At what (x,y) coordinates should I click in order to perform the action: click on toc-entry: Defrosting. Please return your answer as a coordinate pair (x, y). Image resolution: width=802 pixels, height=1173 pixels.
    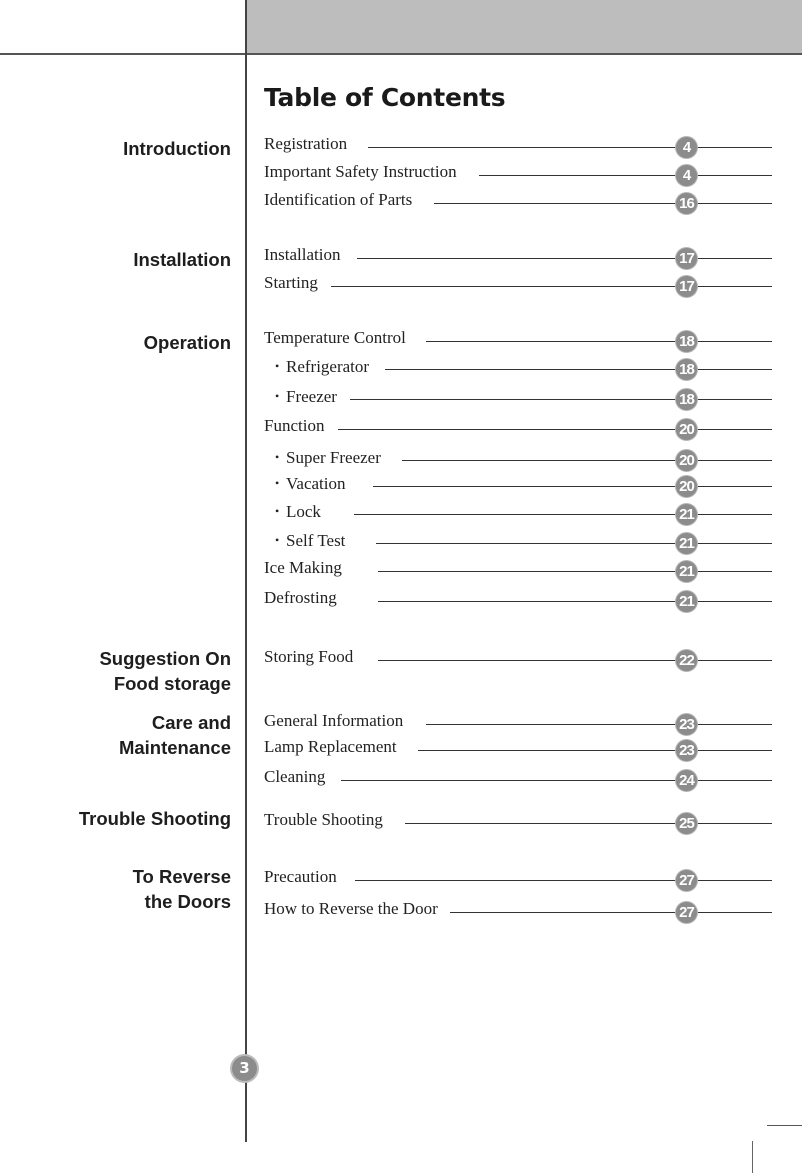
    Looking at the image, I should click on (300, 598).